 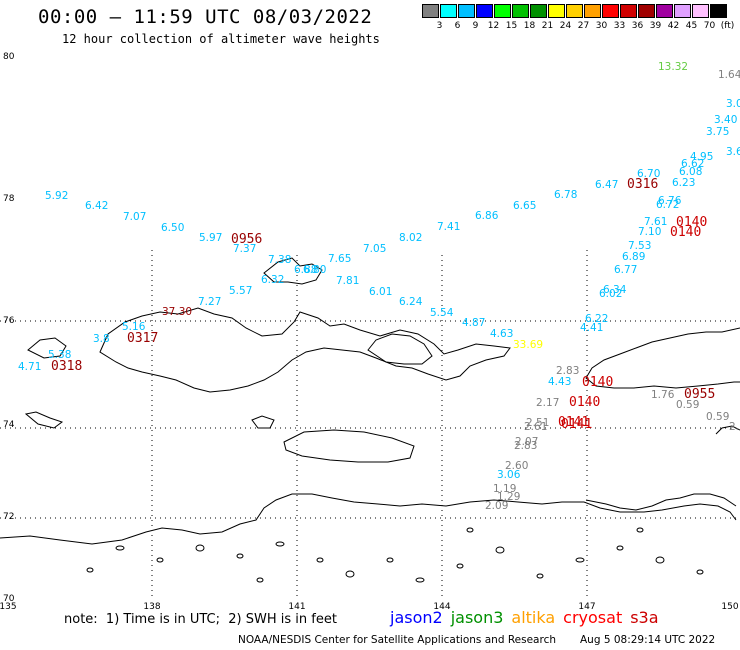 What do you see at coordinates (205, 17) in the screenshot?
I see `map-title: 00:00 – 11:59 UTC 08/03/2022` at bounding box center [205, 17].